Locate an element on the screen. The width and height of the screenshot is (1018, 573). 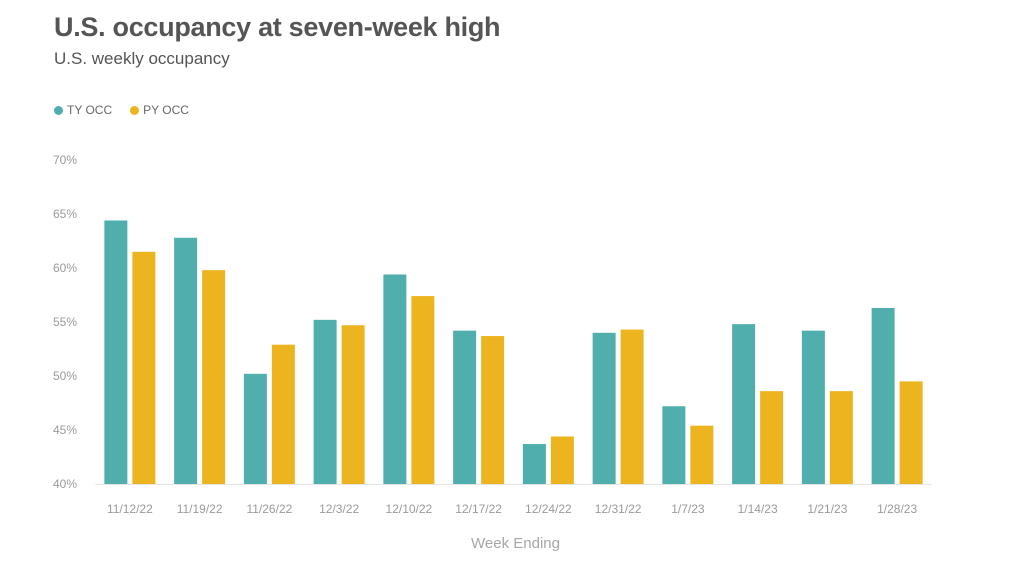
y-tick-label: 50% is located at coordinates (65, 376).